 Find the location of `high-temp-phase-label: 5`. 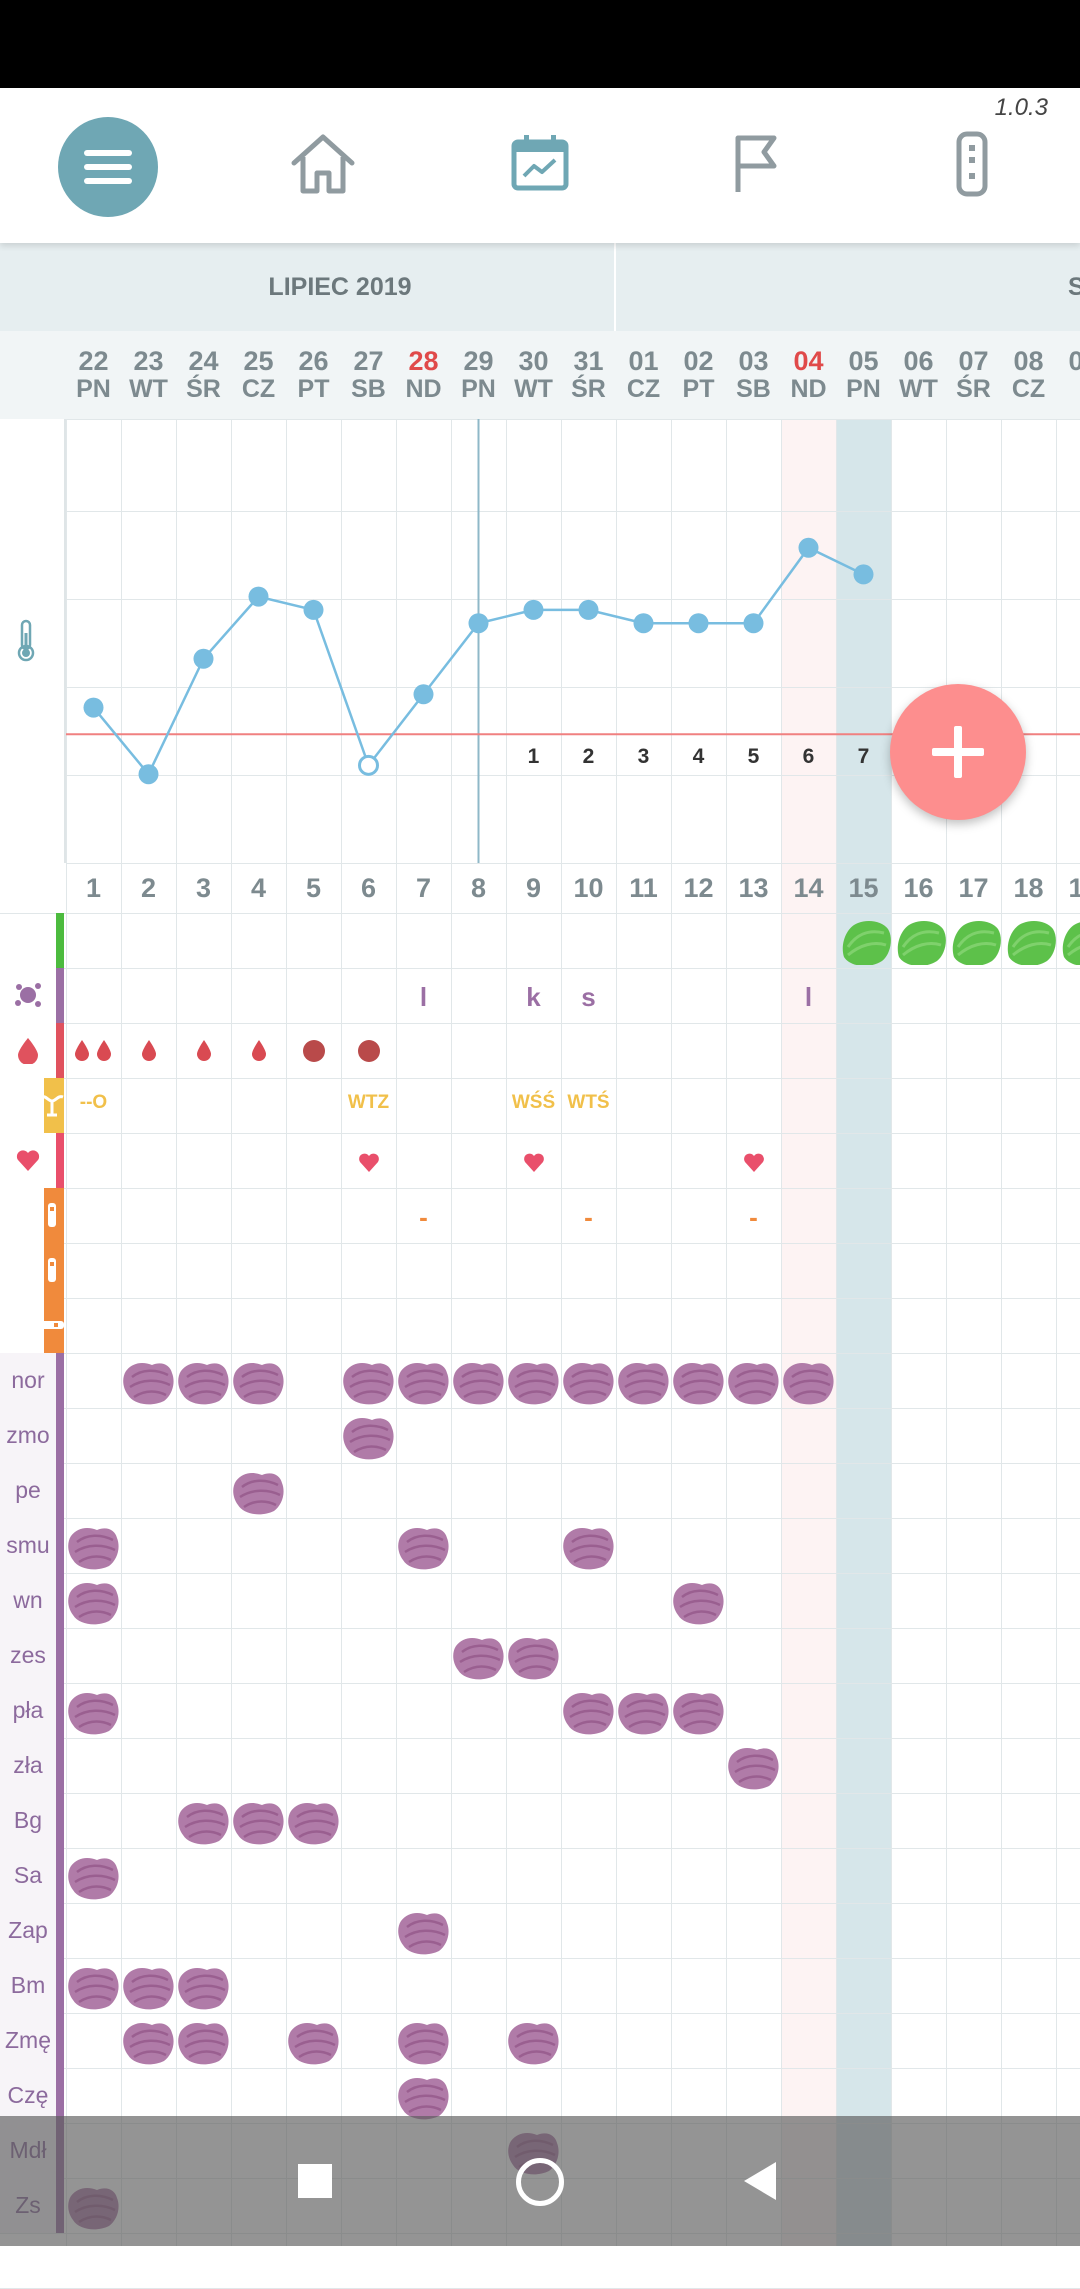

high-temp-phase-label: 5 is located at coordinates (754, 756).